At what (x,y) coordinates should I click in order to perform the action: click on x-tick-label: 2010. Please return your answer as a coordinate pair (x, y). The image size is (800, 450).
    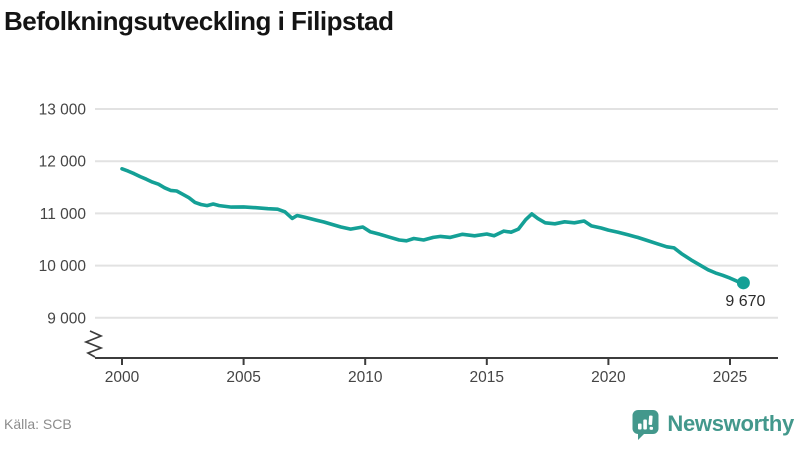
    Looking at the image, I should click on (365, 377).